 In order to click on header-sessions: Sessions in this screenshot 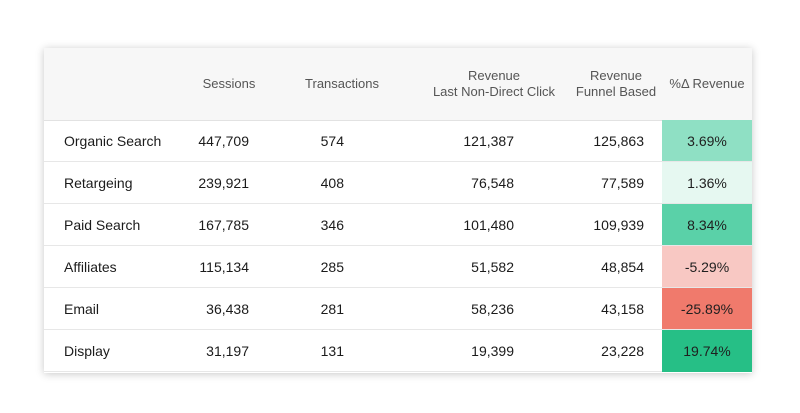, I will do `click(229, 84)`.